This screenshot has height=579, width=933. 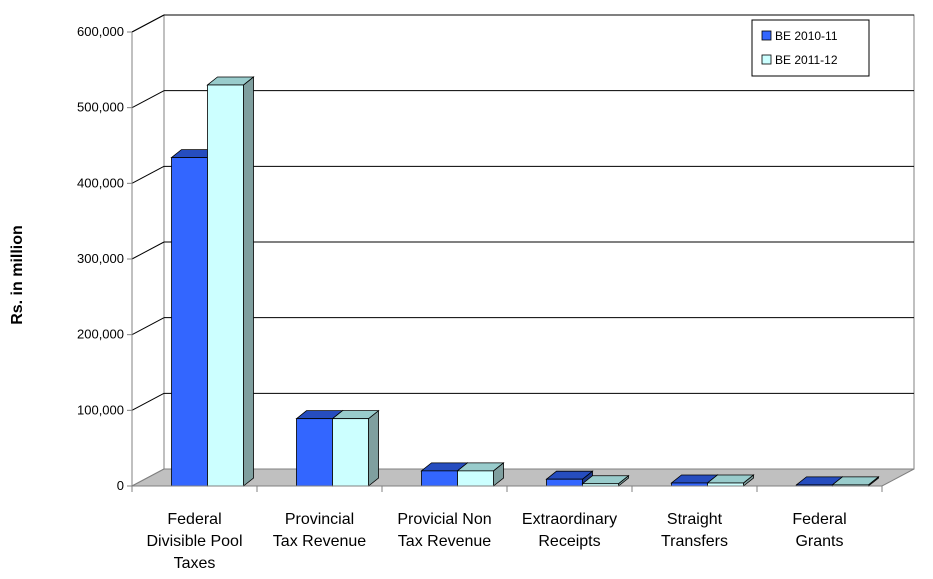 What do you see at coordinates (120, 485) in the screenshot?
I see `y-tick-label: 0` at bounding box center [120, 485].